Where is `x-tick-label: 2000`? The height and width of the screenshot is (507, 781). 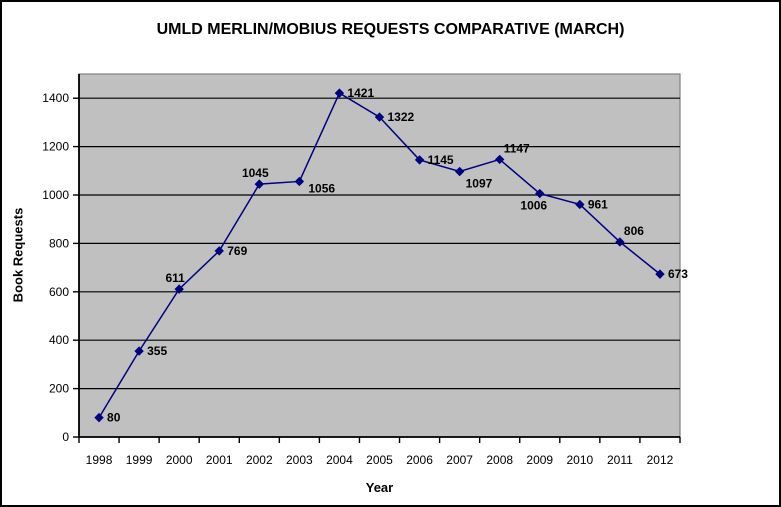
x-tick-label: 2000 is located at coordinates (179, 460).